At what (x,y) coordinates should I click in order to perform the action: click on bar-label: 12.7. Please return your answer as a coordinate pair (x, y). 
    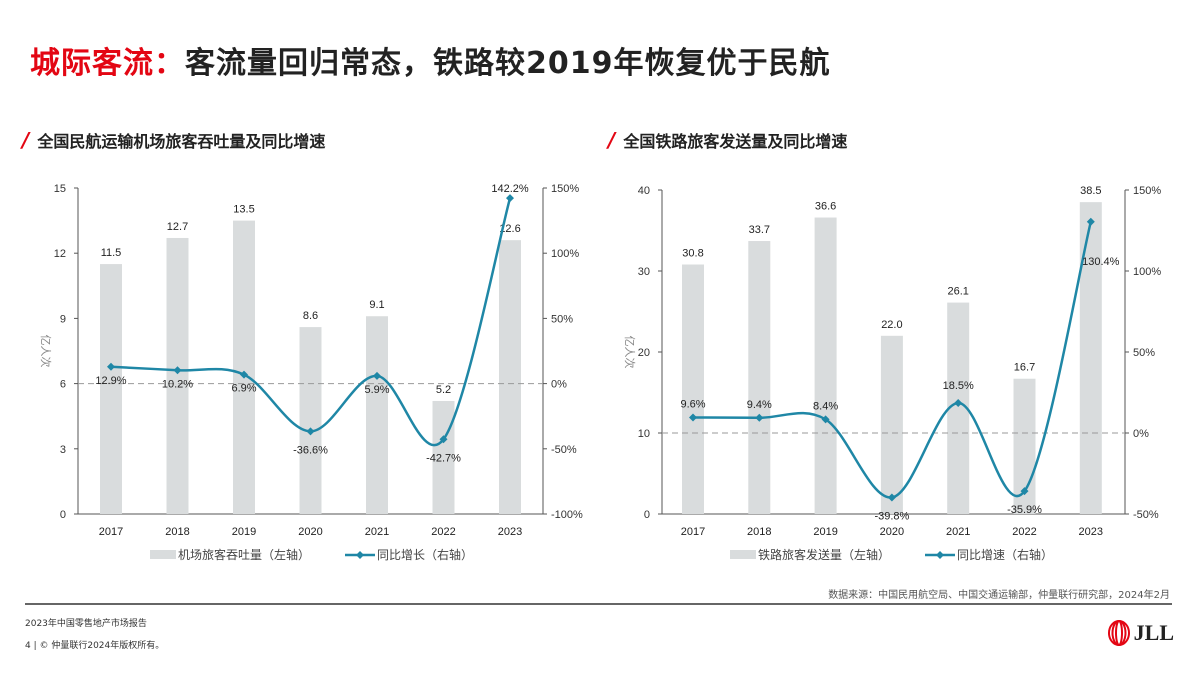
    Looking at the image, I should click on (177, 227).